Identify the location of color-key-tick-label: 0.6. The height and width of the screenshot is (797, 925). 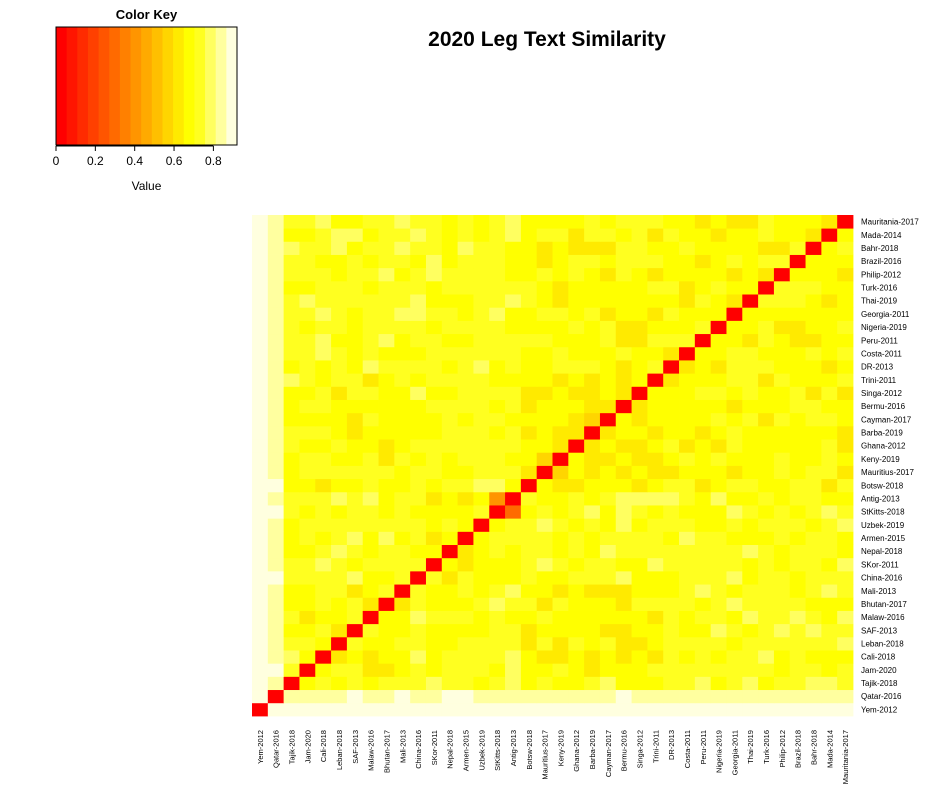
(174, 161).